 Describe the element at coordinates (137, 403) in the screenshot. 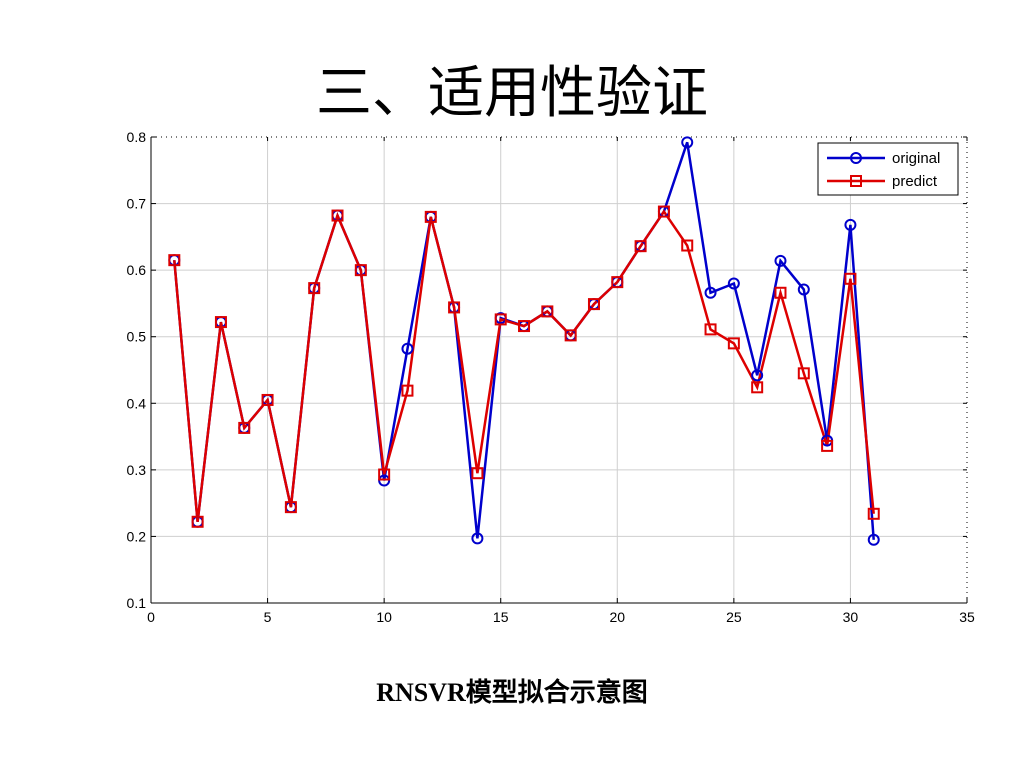

I see `y-tick-label: 0.4` at that location.